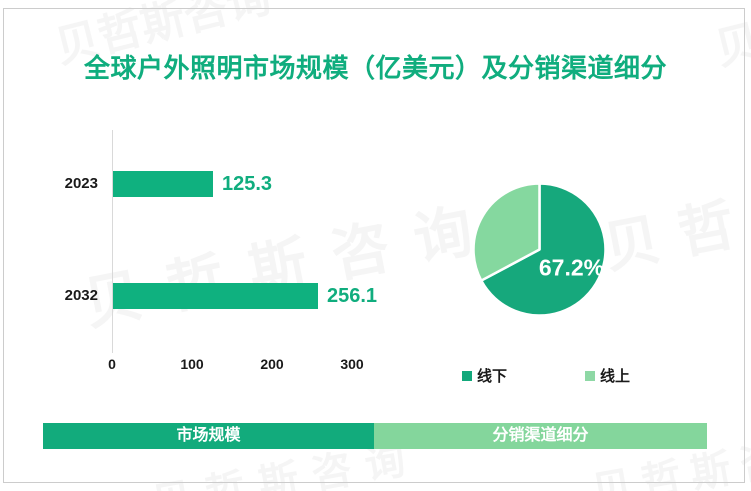 The height and width of the screenshot is (491, 751). Describe the element at coordinates (375, 68) in the screenshot. I see `page-title: 全球户外照明市场规模（亿美元）及分销渠道细分` at that location.